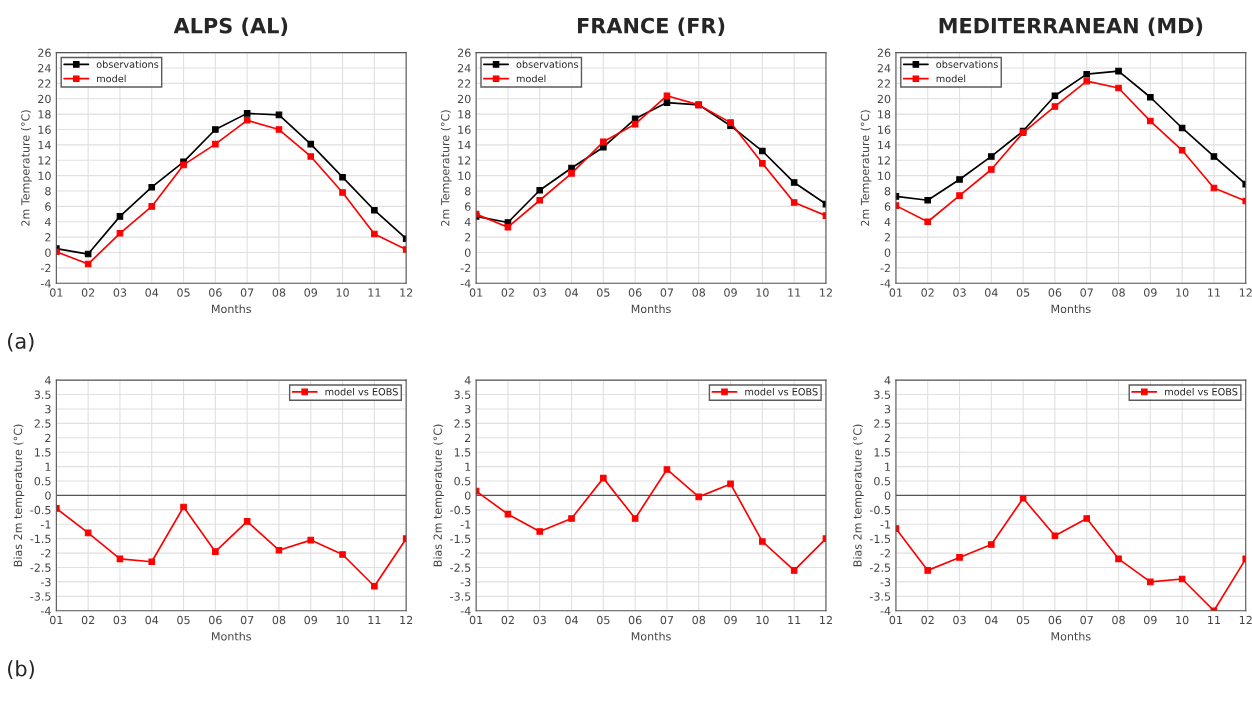 This screenshot has height=702, width=1252. I want to click on y-tick-label: 18, so click(464, 114).